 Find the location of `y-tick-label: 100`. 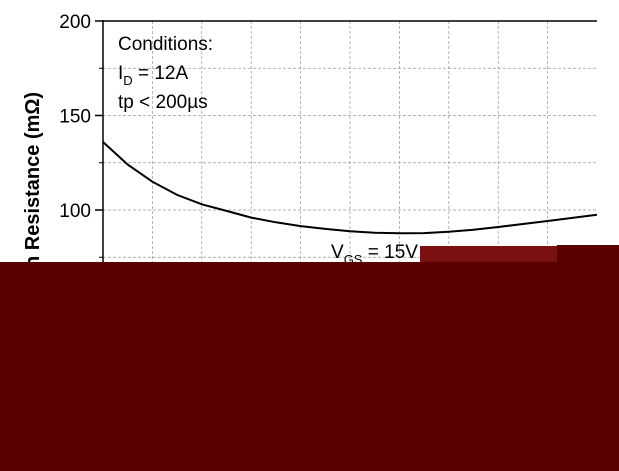

y-tick-label: 100 is located at coordinates (75, 211).